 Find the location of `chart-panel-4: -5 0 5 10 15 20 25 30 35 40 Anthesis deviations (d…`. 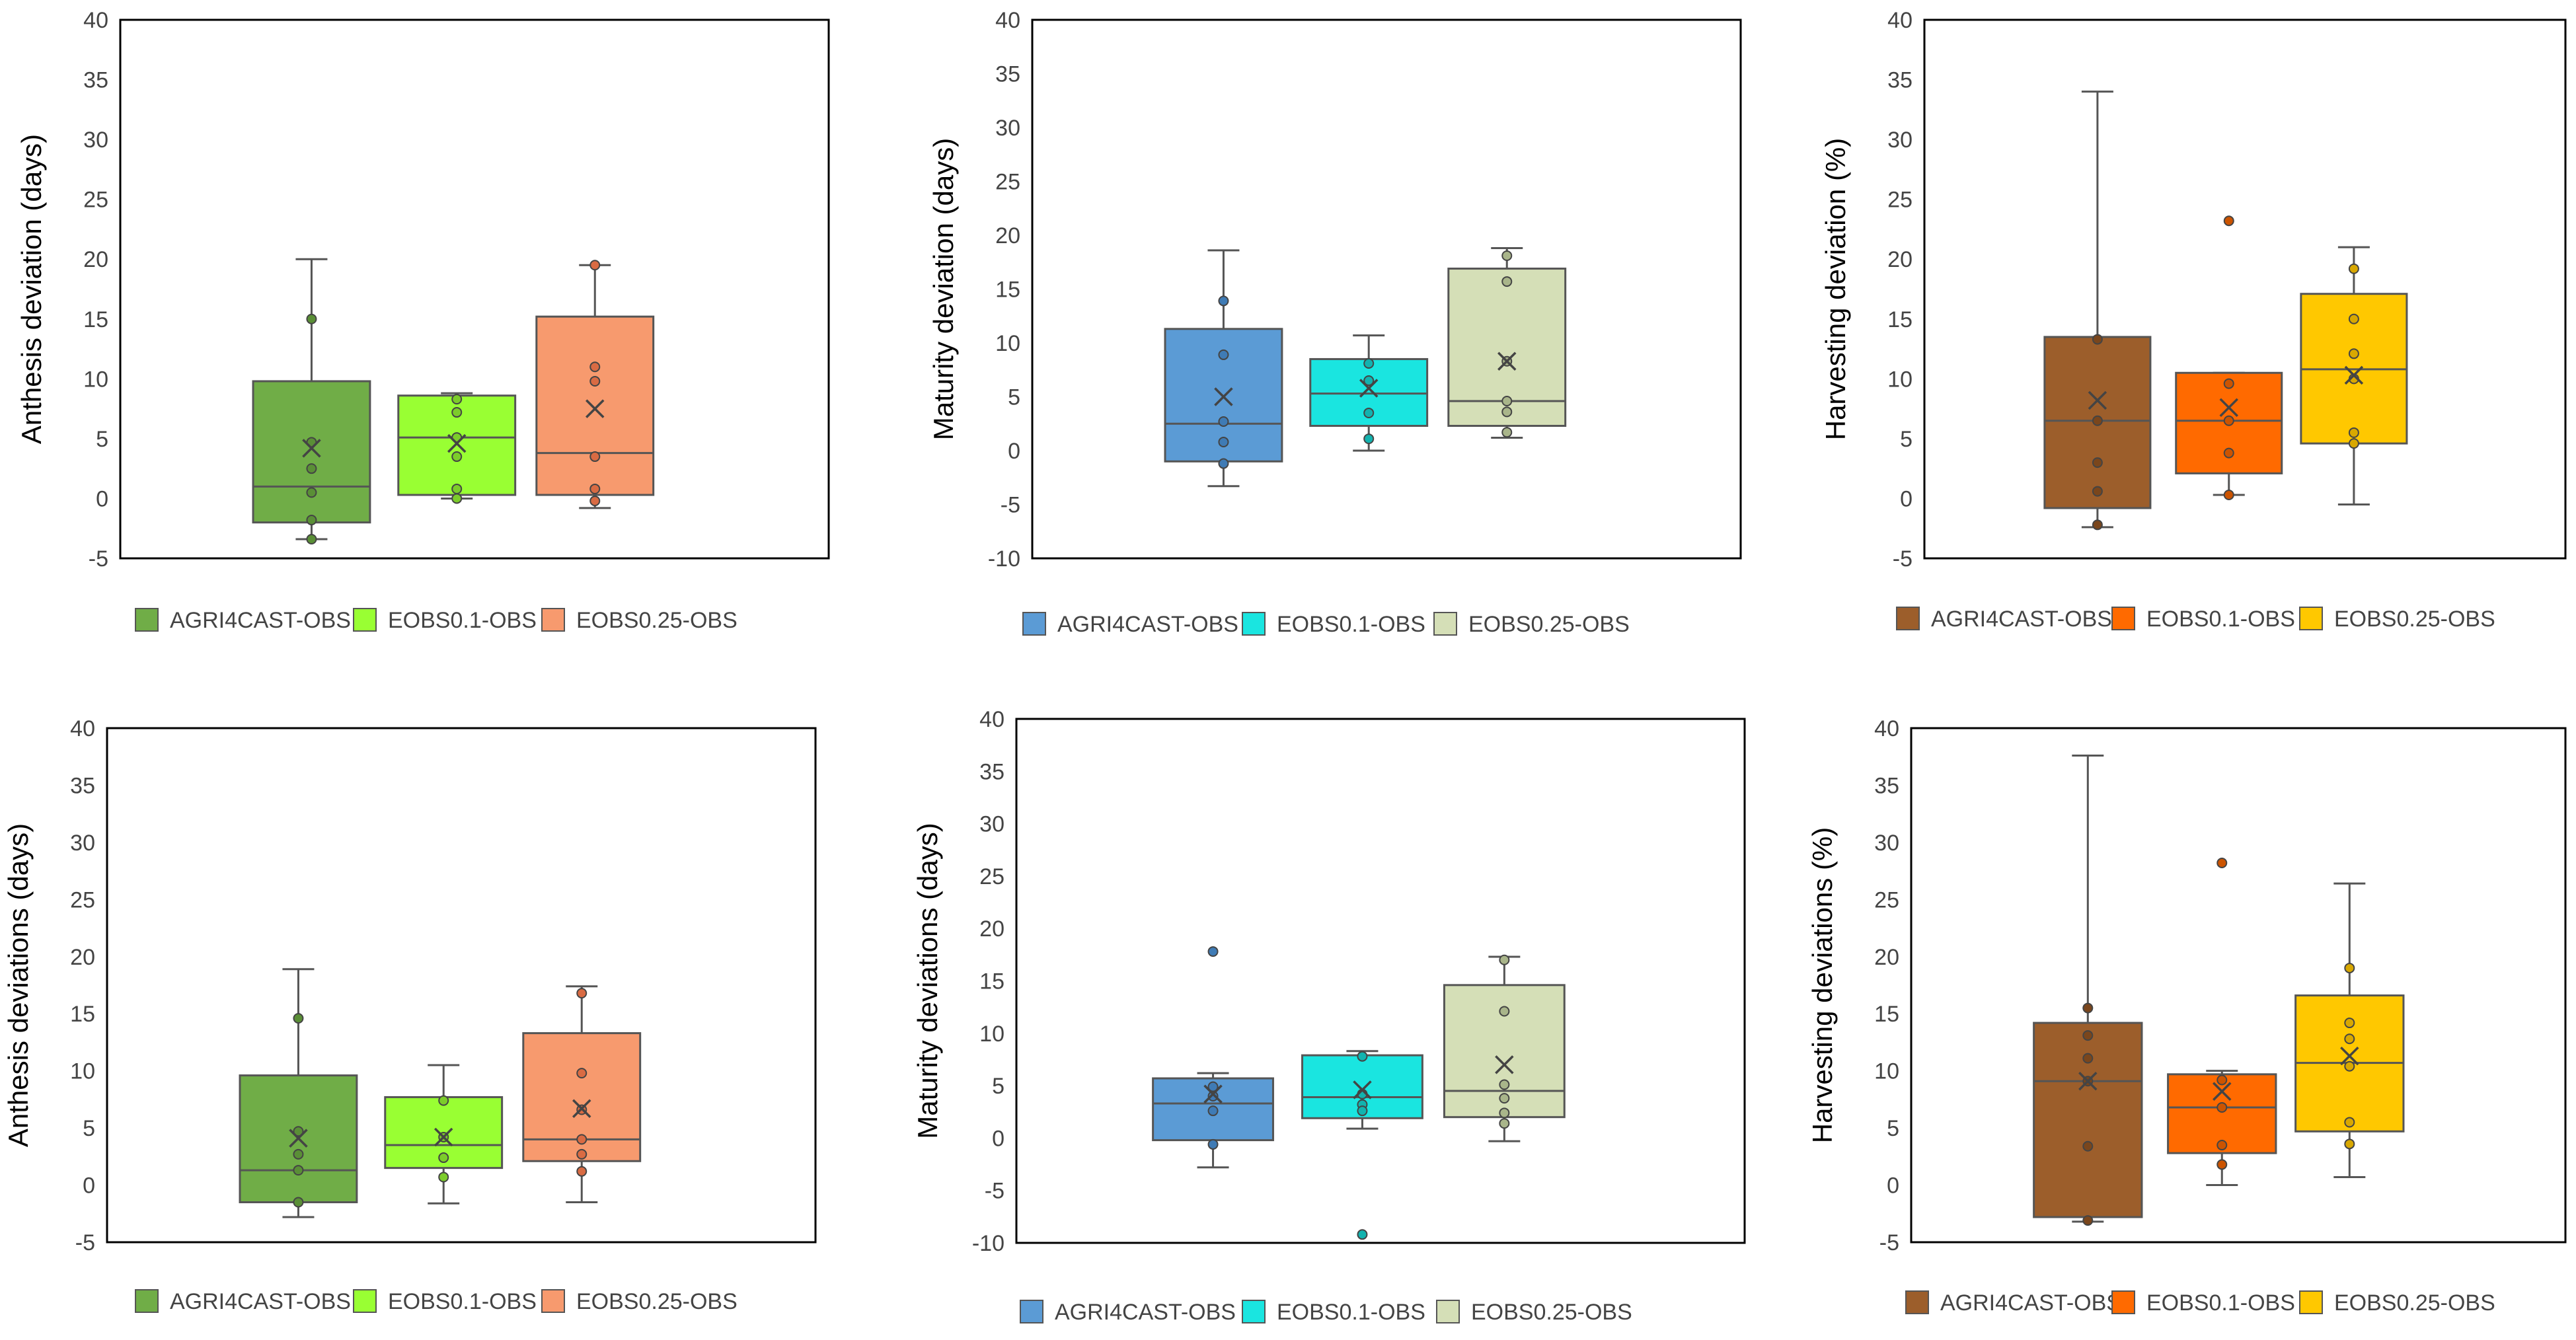

chart-panel-4: -5 0 5 10 15 20 25 30 35 40 Anthesis deviations (d… is located at coordinates (410, 1015).